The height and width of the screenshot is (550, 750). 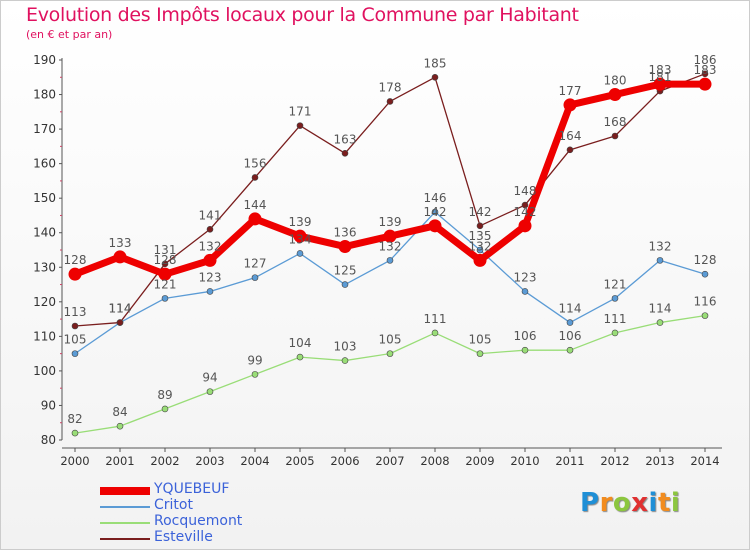 I want to click on x-tick-label: 2010, so click(x=524, y=461).